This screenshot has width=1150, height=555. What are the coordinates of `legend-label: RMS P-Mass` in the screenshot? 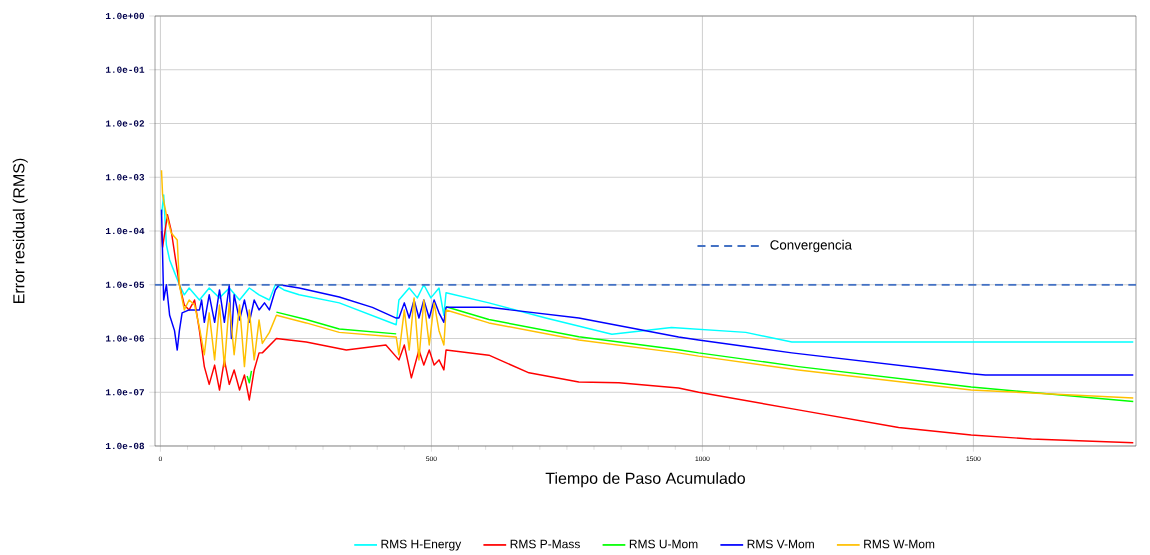 It's located at (545, 544).